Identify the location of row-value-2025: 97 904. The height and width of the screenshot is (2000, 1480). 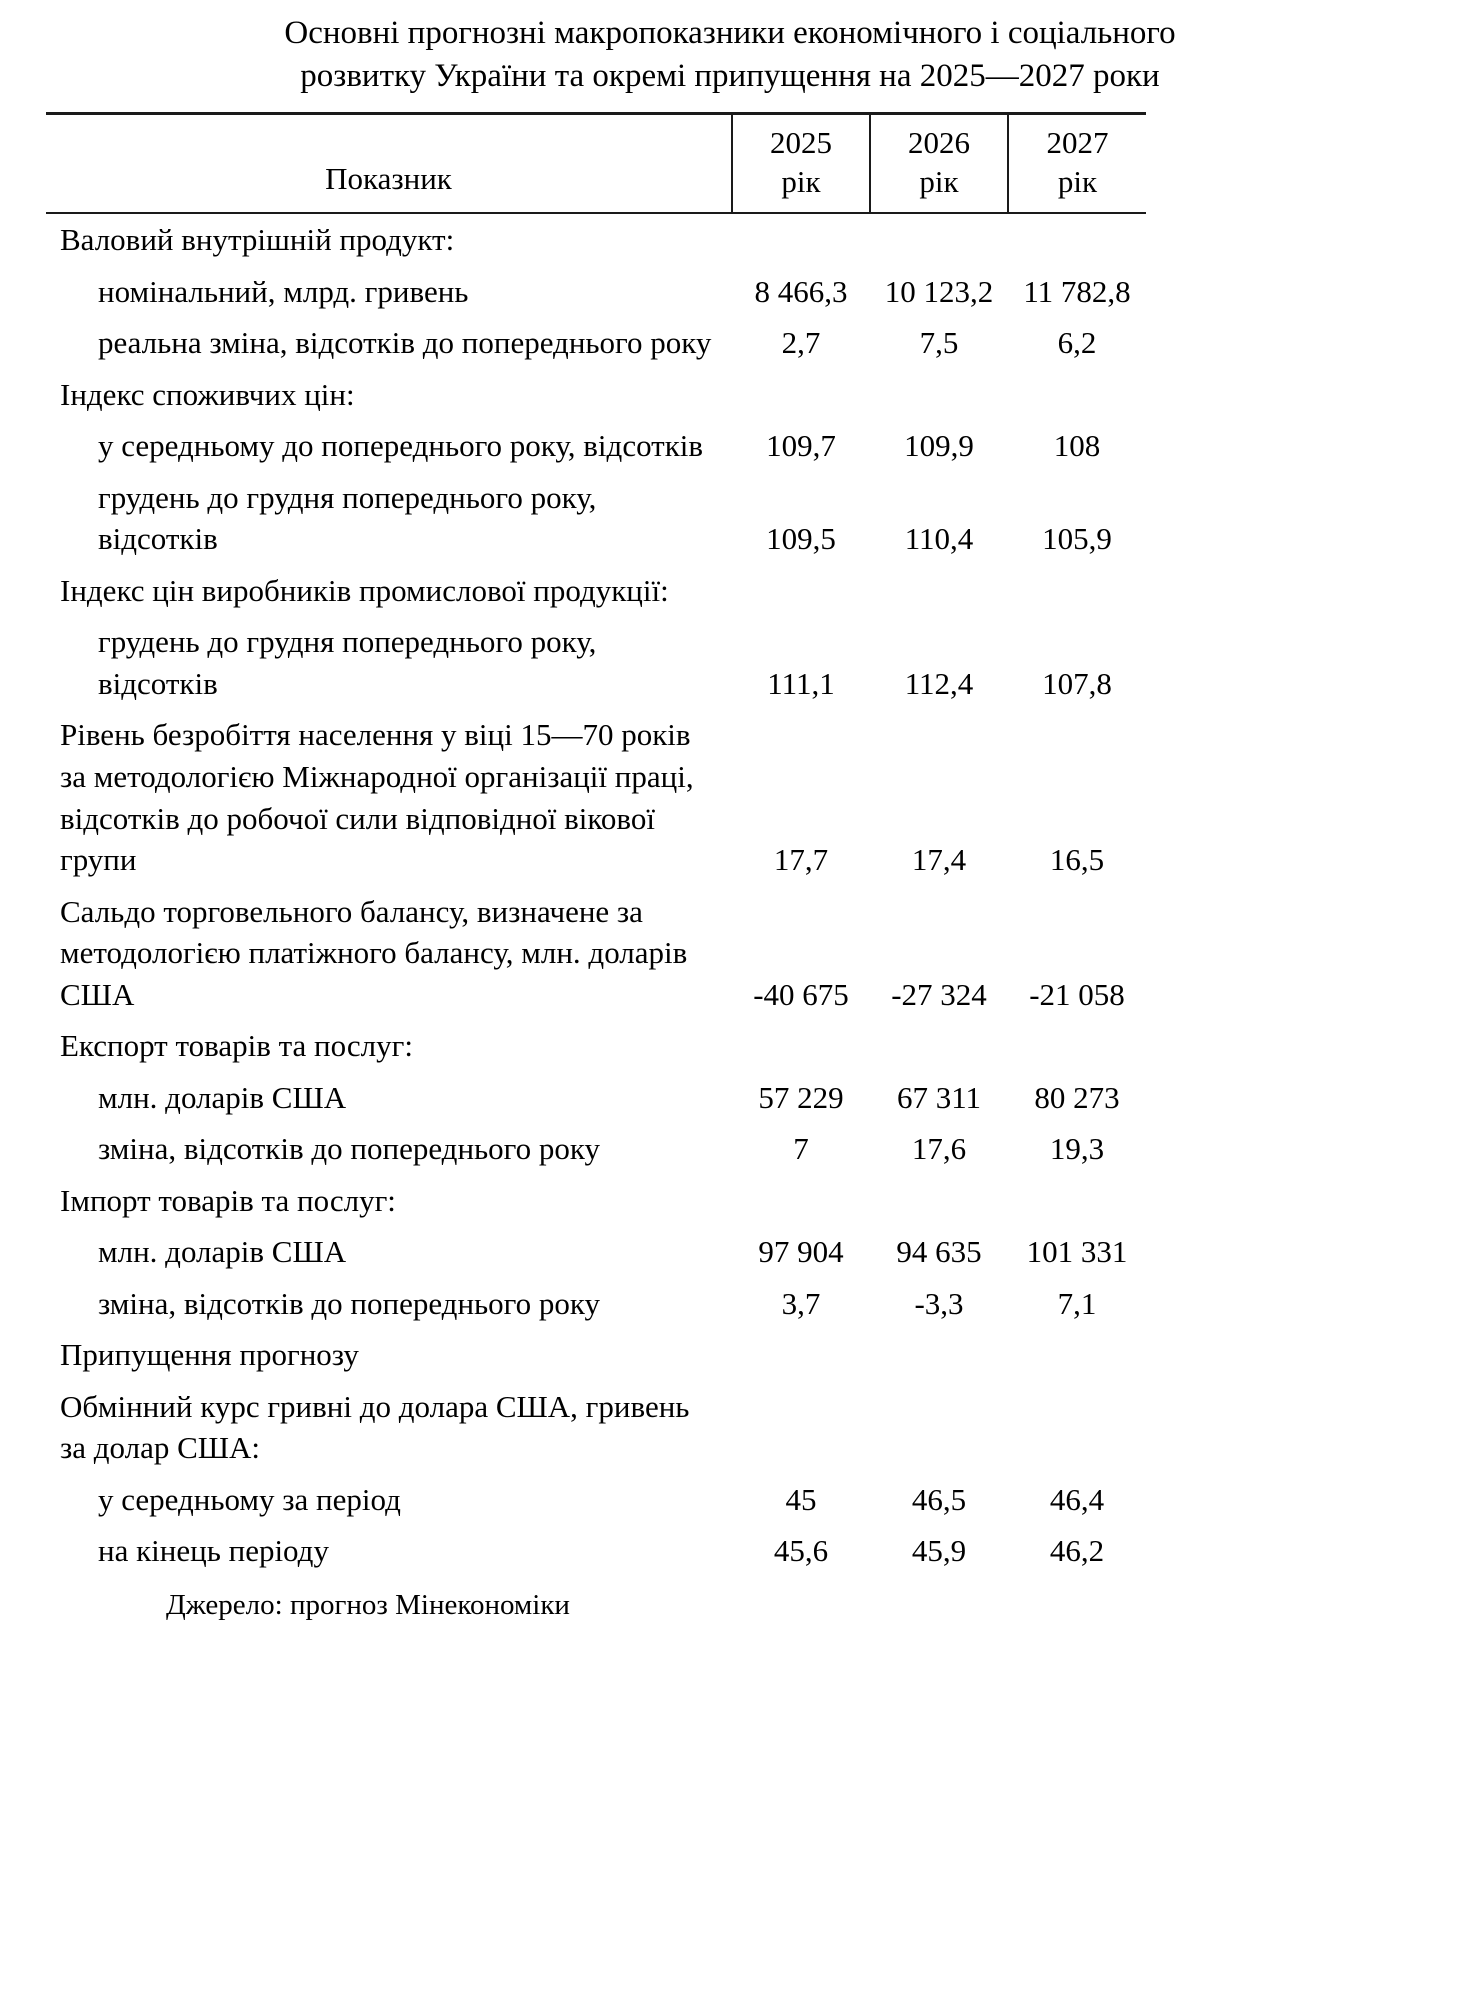
(801, 1252).